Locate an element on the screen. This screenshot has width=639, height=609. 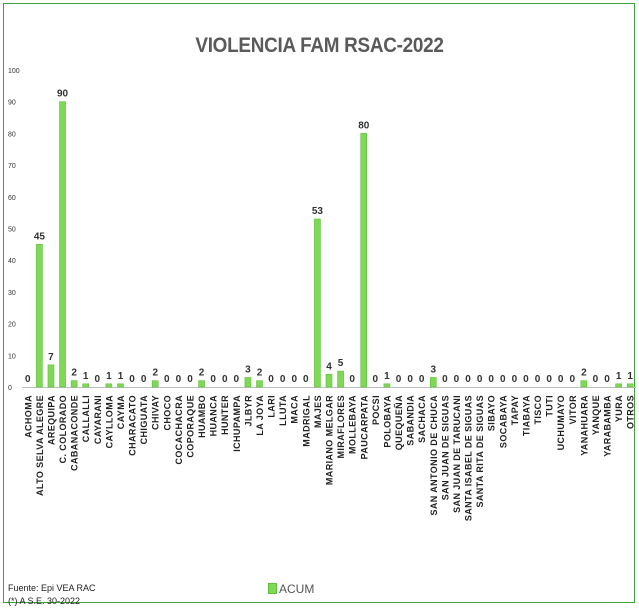
x-tick-label: PAUCARPATA is located at coordinates (364, 427).